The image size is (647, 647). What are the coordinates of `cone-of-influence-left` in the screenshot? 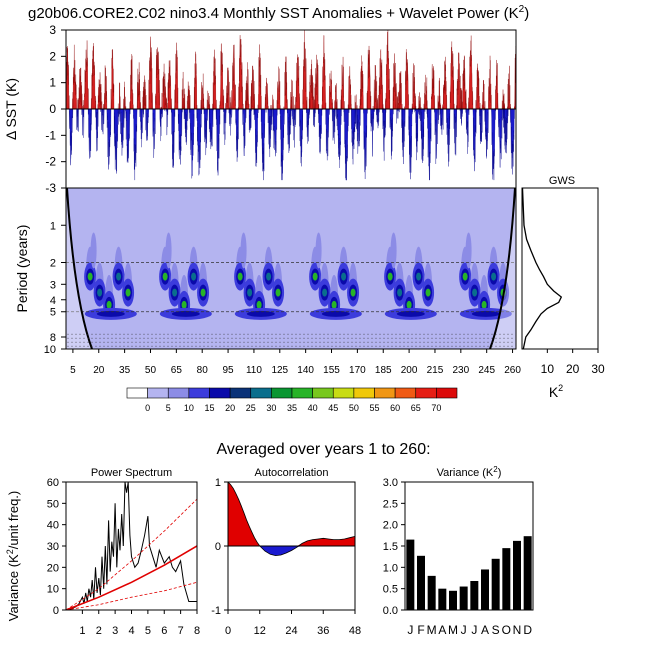 It's located at (79, 268).